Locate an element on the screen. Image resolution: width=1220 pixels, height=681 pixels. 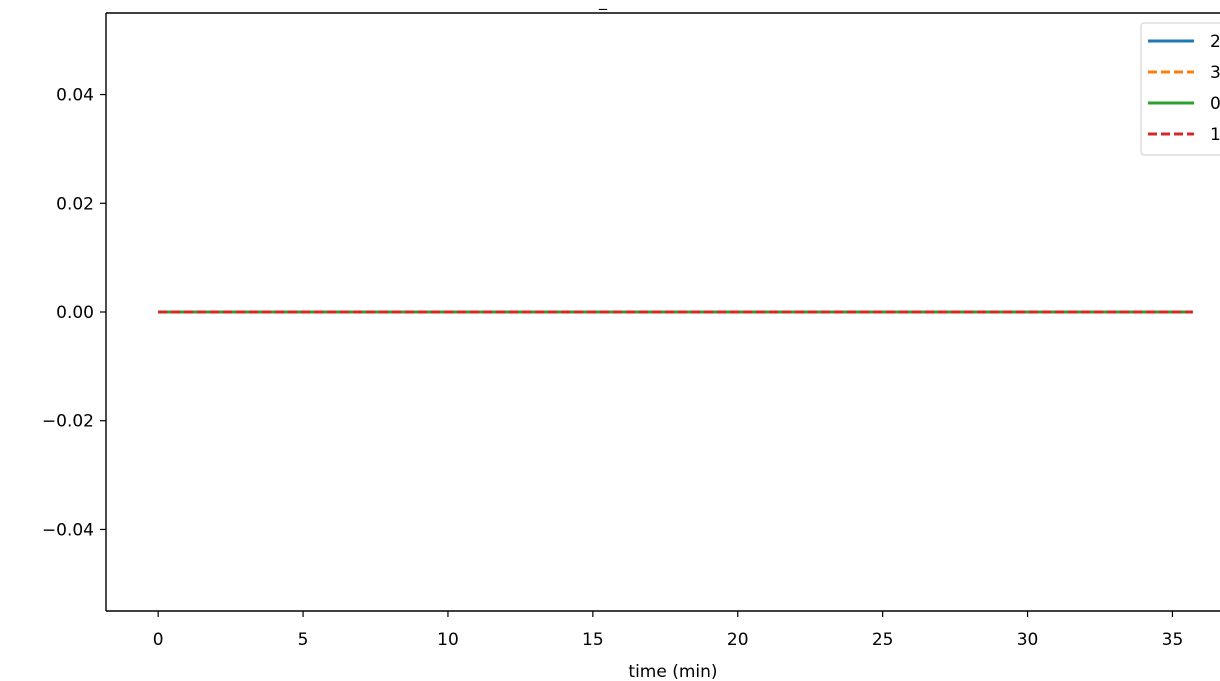
x-tick-label: 0 is located at coordinates (158, 640).